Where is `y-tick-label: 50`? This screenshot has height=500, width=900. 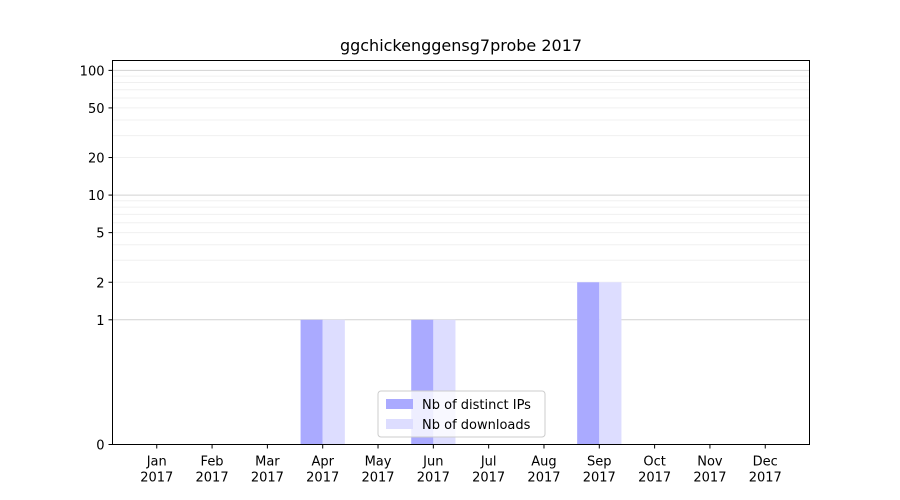 y-tick-label: 50 is located at coordinates (96, 109).